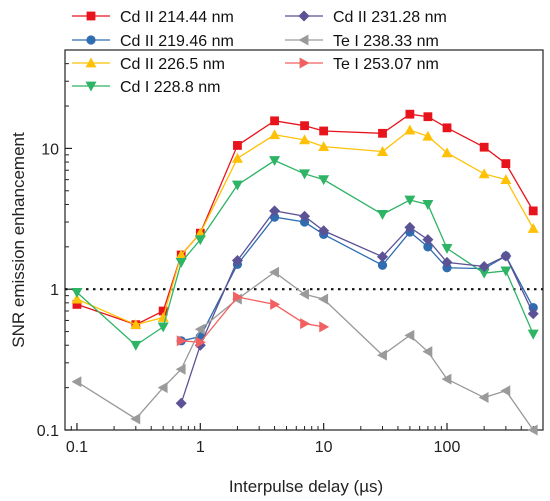  I want to click on legend-item: Te I 238.33 nm, so click(362, 41).